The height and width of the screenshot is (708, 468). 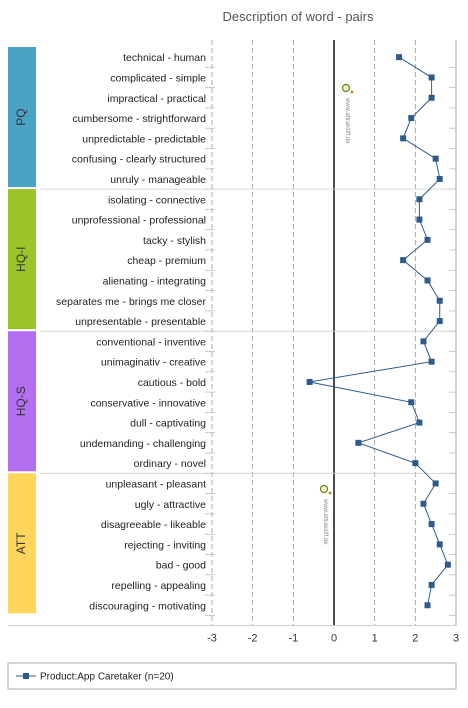 I want to click on group-label: HQ-I, so click(x=21, y=258).